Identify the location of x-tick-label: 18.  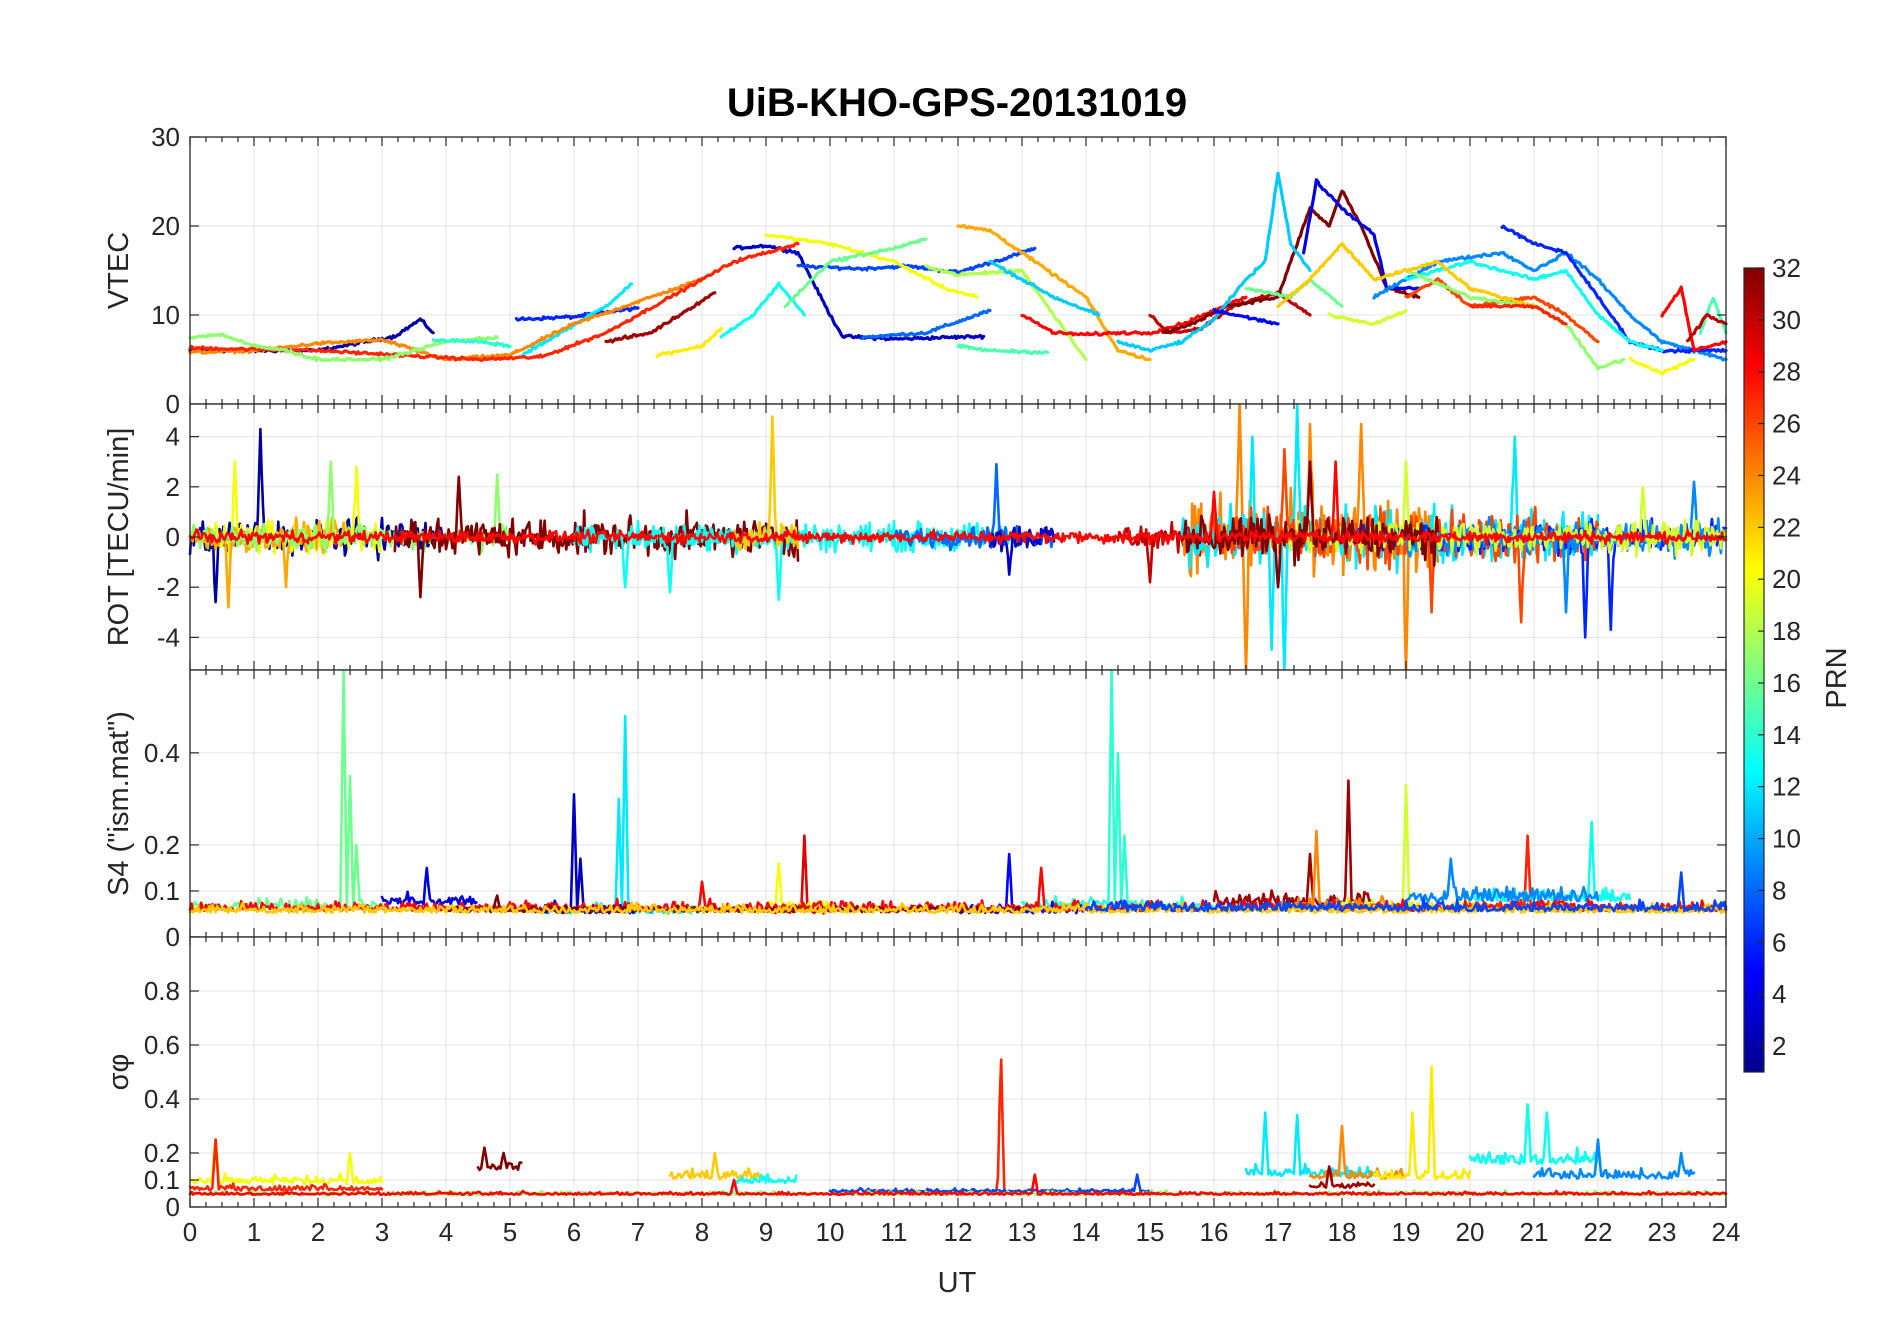
(1342, 1232).